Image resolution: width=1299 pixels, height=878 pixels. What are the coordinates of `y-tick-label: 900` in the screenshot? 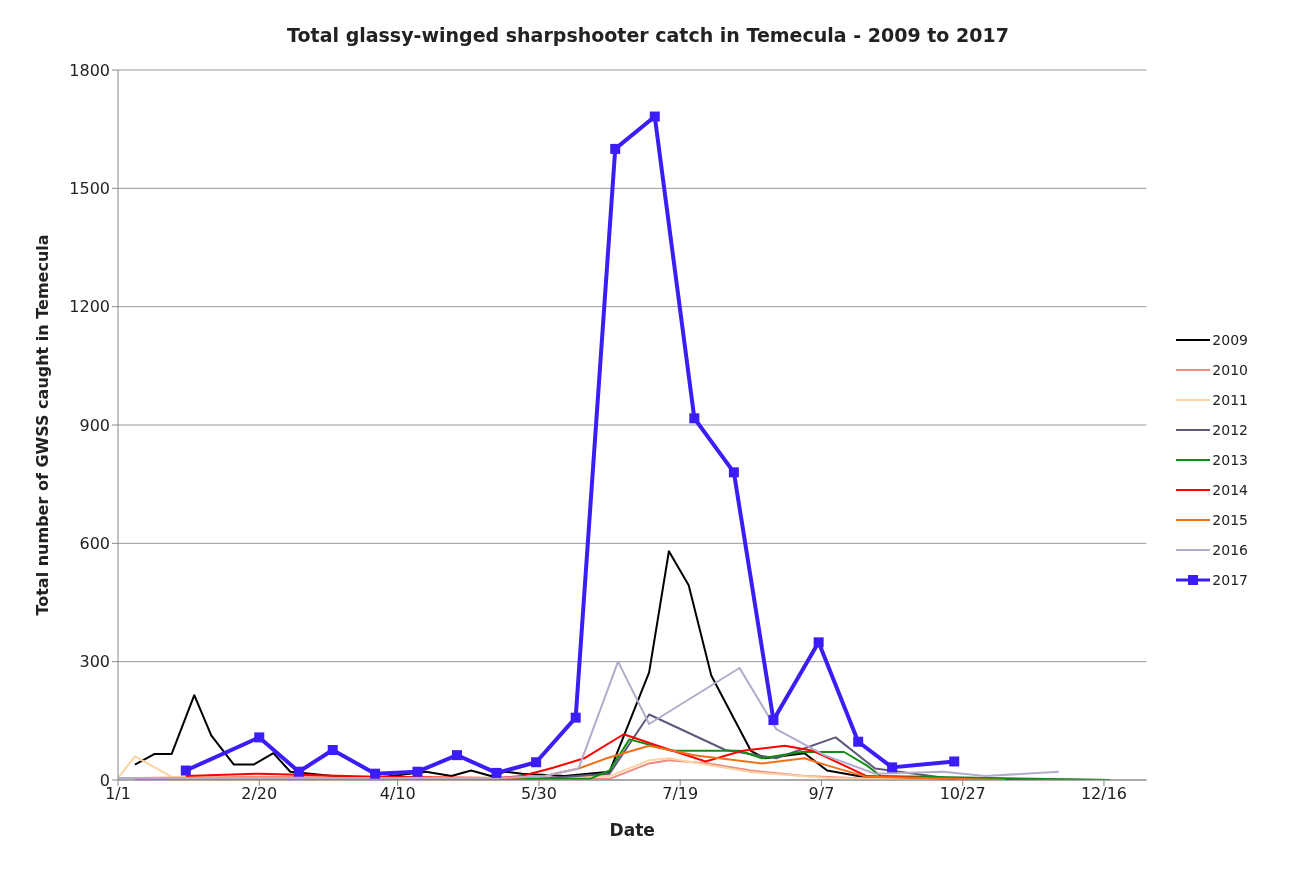 It's located at (94, 425).